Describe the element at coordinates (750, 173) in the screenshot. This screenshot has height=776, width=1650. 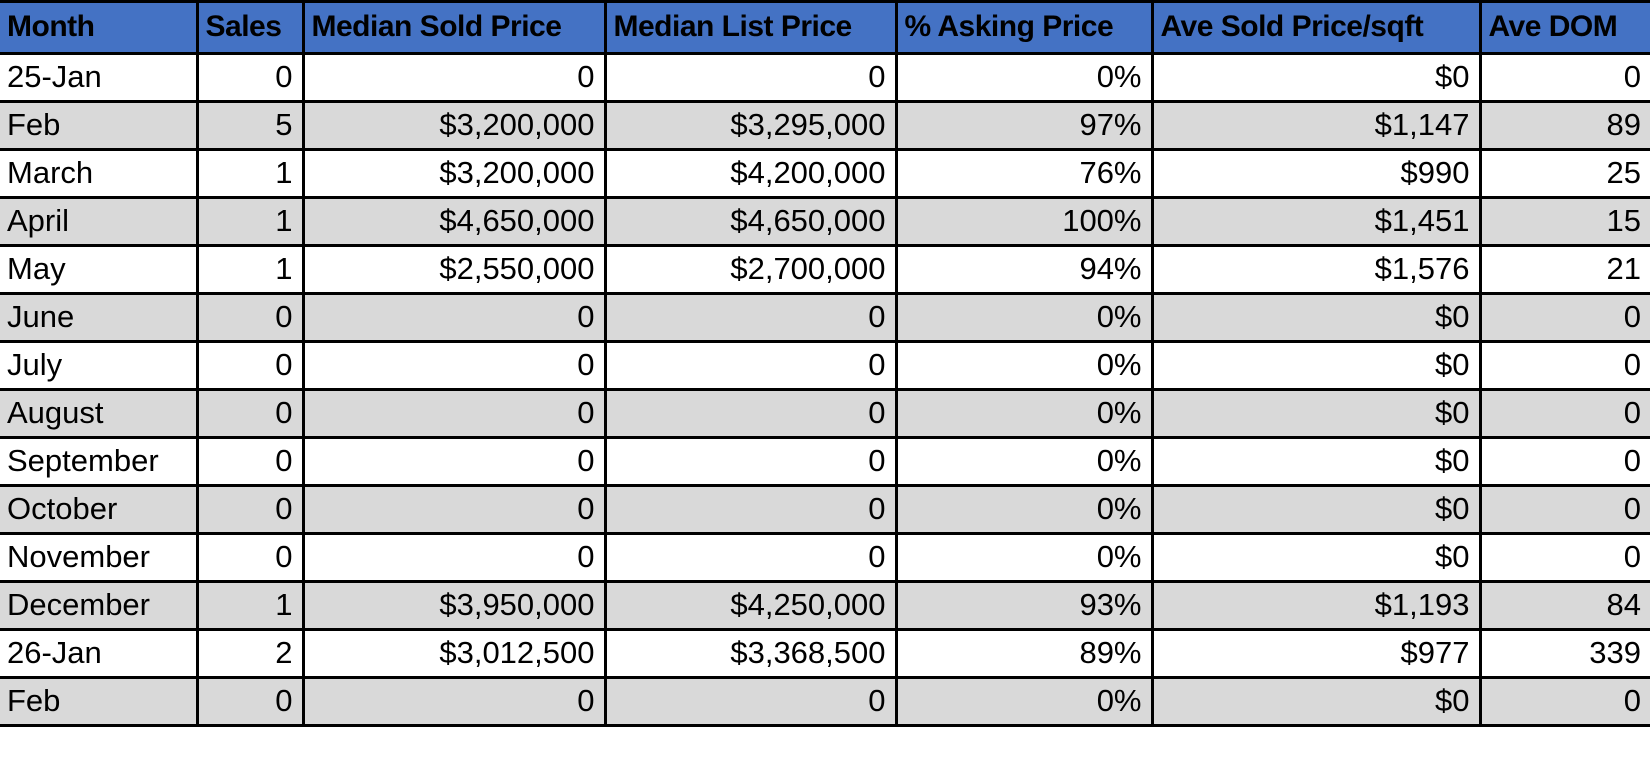
I see `cell-median-list-price: $4,200,000` at that location.